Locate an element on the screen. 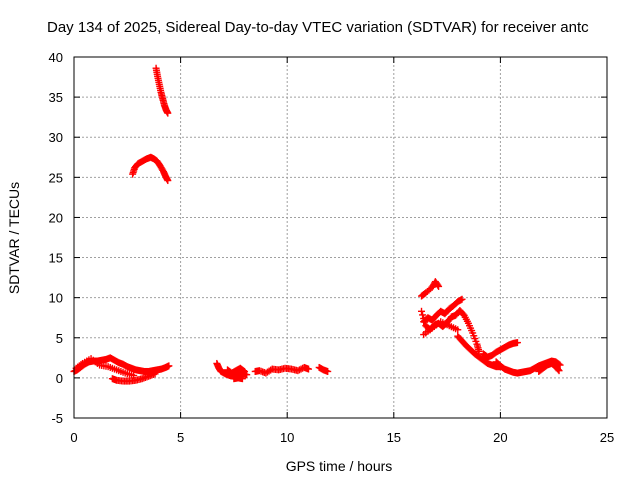  y-tick-label: 35 is located at coordinates (56, 97).